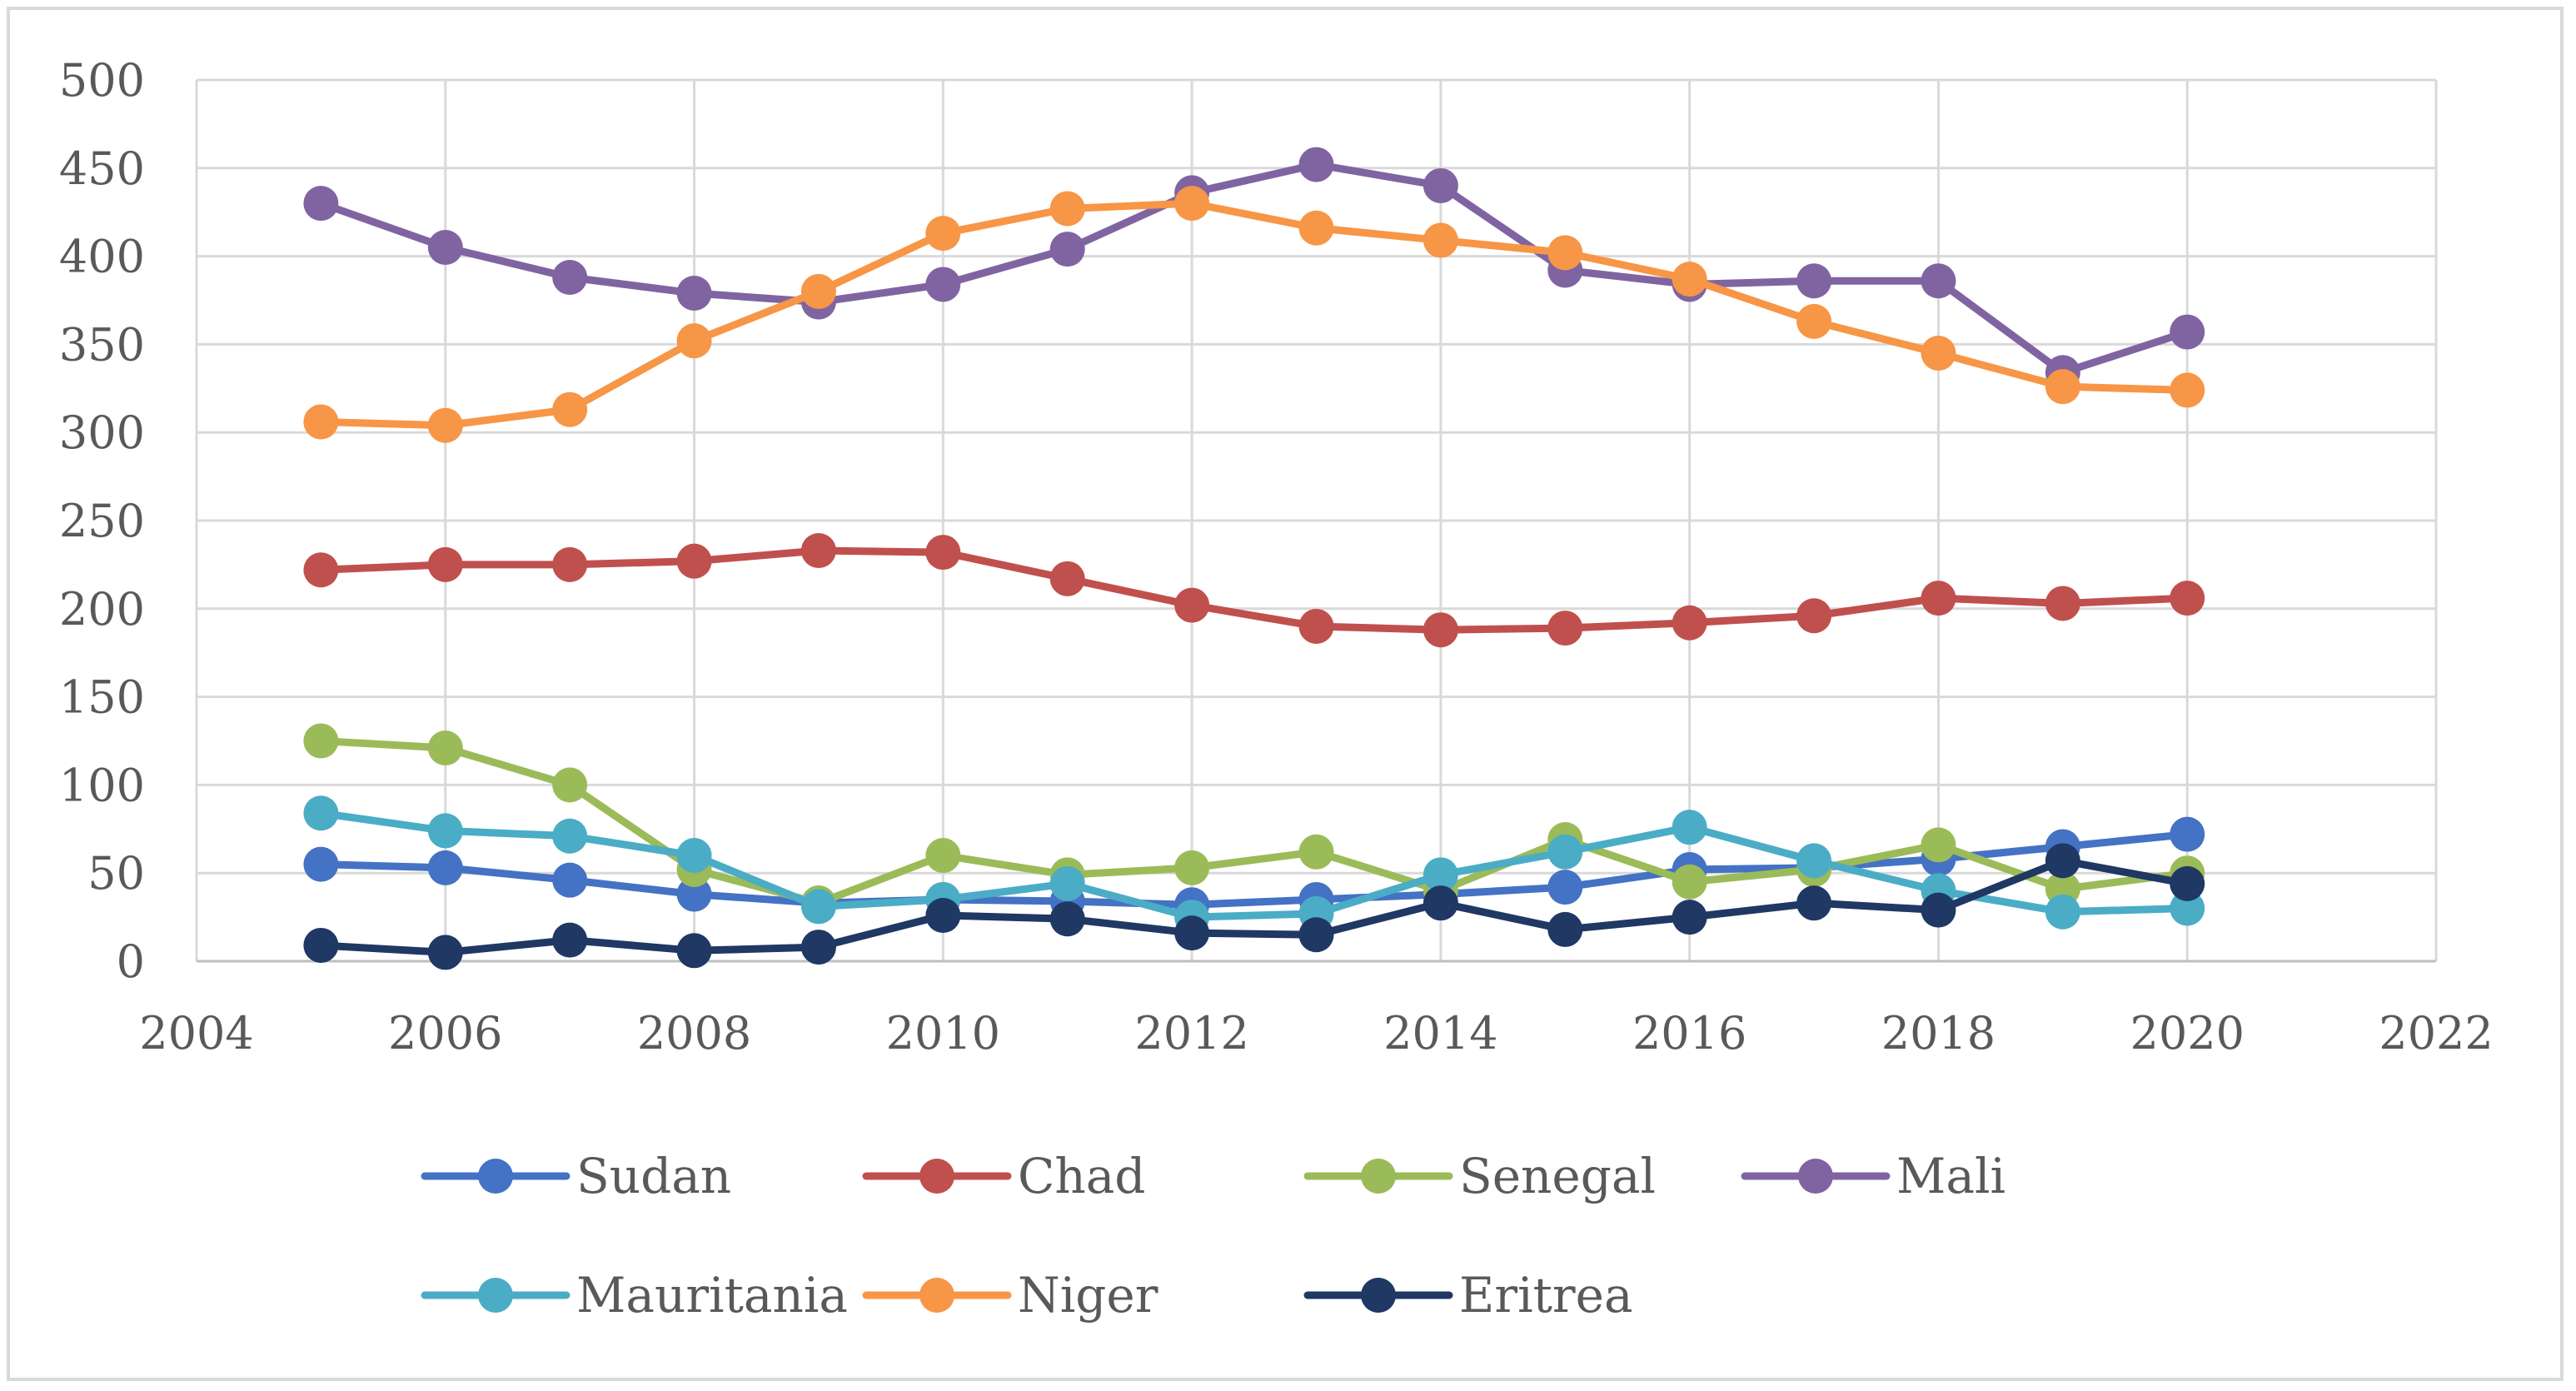 This screenshot has height=1391, width=2576. Describe the element at coordinates (102, 344) in the screenshot. I see `y-tick-label-350: 350` at that location.